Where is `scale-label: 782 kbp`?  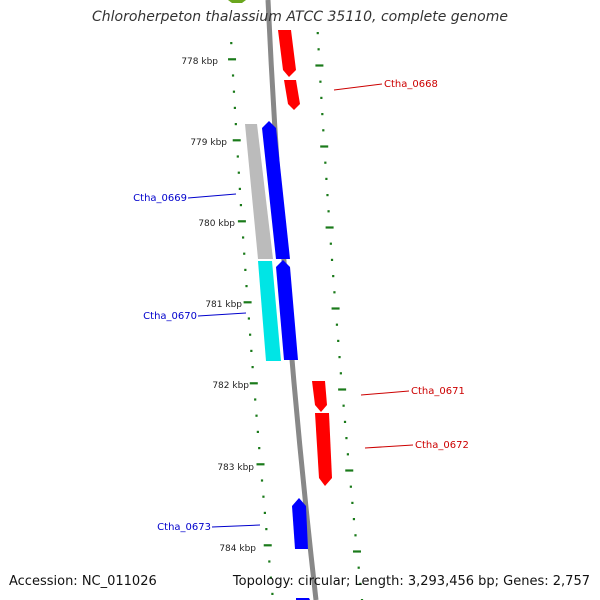
scale-label: 782 kbp is located at coordinates (230, 386).